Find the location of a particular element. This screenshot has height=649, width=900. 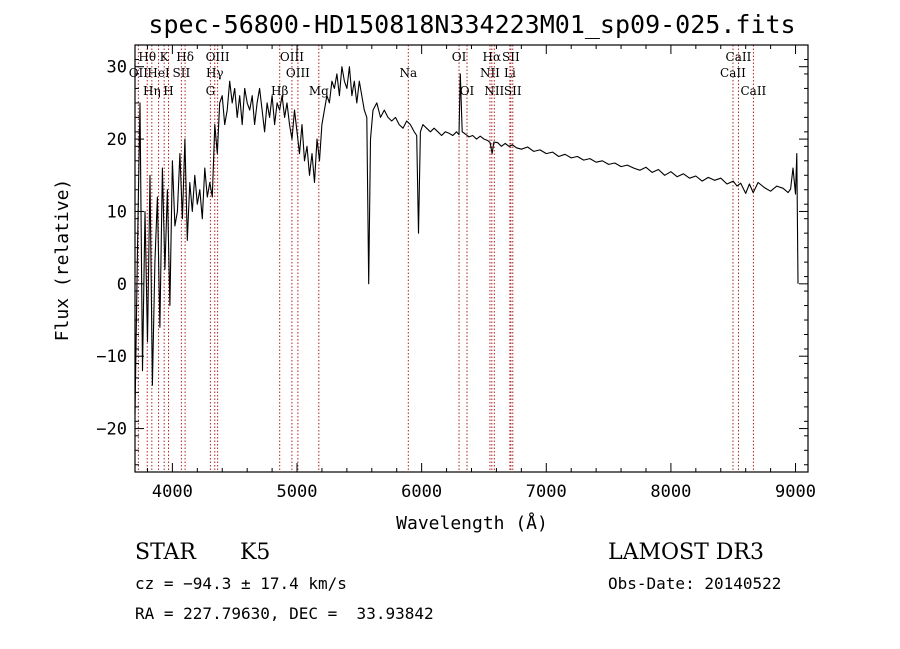

x-tick-label: 8000 is located at coordinates (670, 492).